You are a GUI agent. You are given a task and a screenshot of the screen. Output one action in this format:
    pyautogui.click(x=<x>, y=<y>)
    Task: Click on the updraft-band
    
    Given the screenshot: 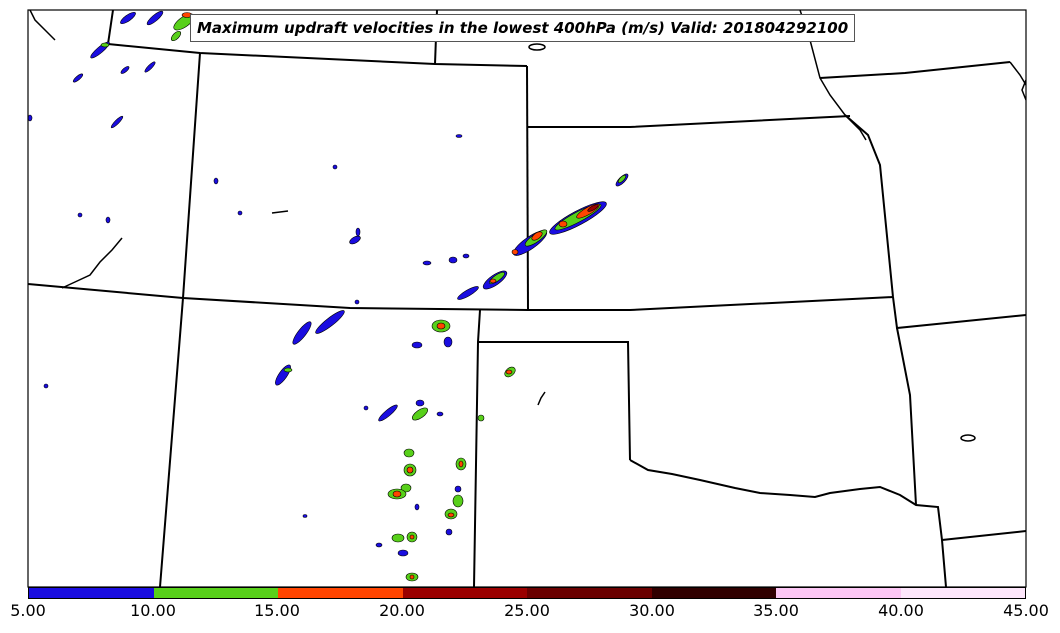 What is the action you would take?
    pyautogui.click(x=543, y=236)
    